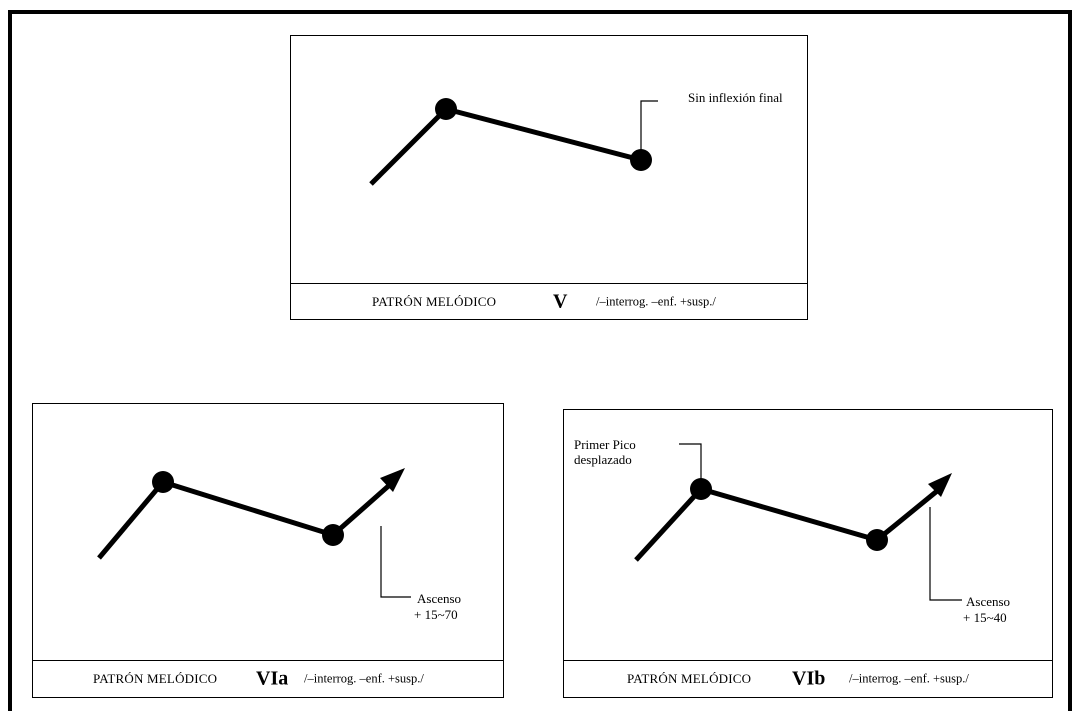  I want to click on final-node, so click(641, 160).